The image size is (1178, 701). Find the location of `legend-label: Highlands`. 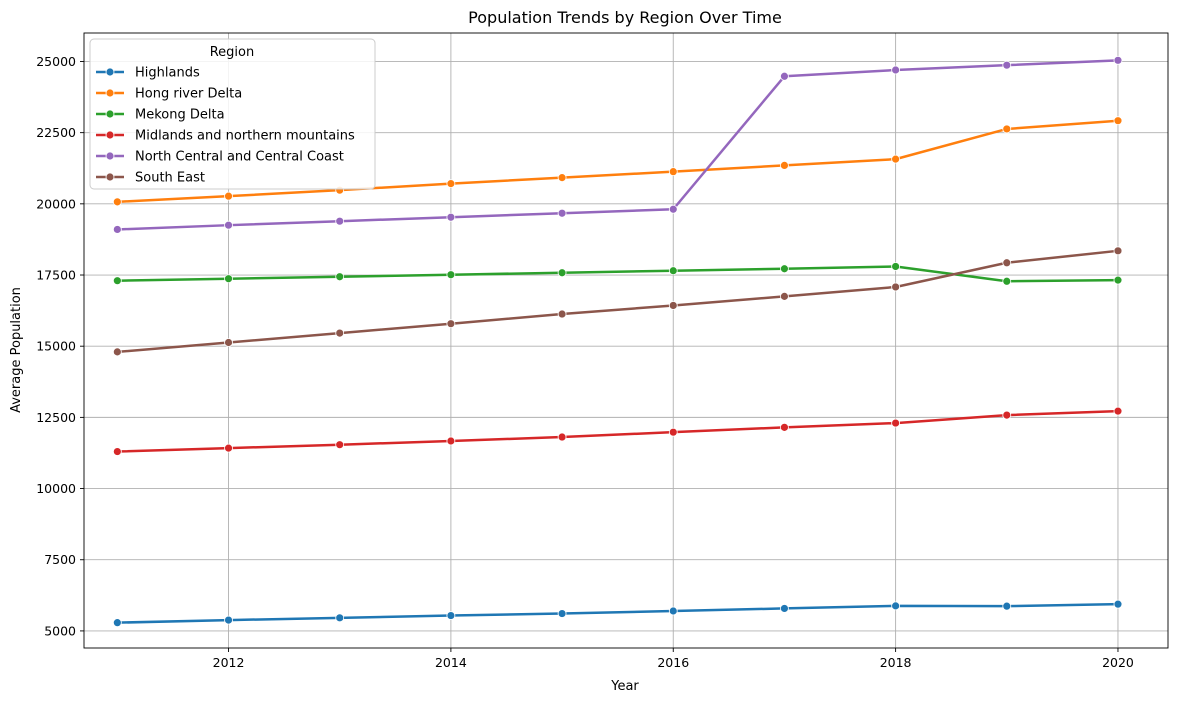

legend-label: Highlands is located at coordinates (167, 73).